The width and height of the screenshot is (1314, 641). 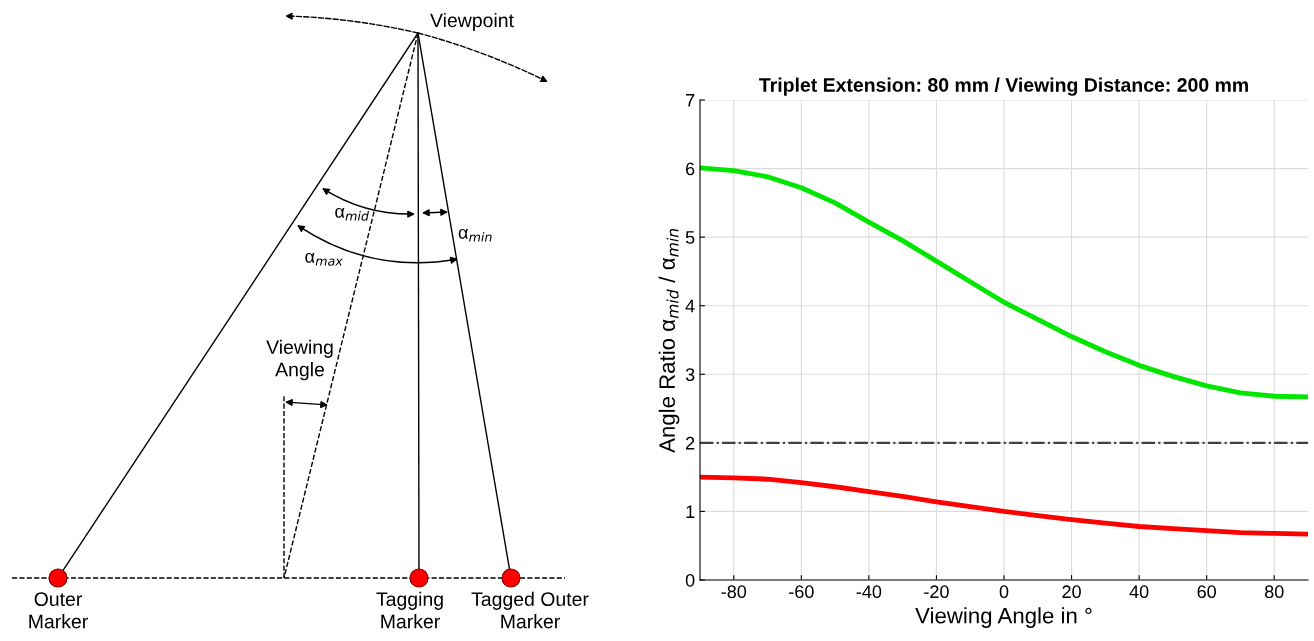 I want to click on y-tick-label: 1, so click(x=690, y=511).